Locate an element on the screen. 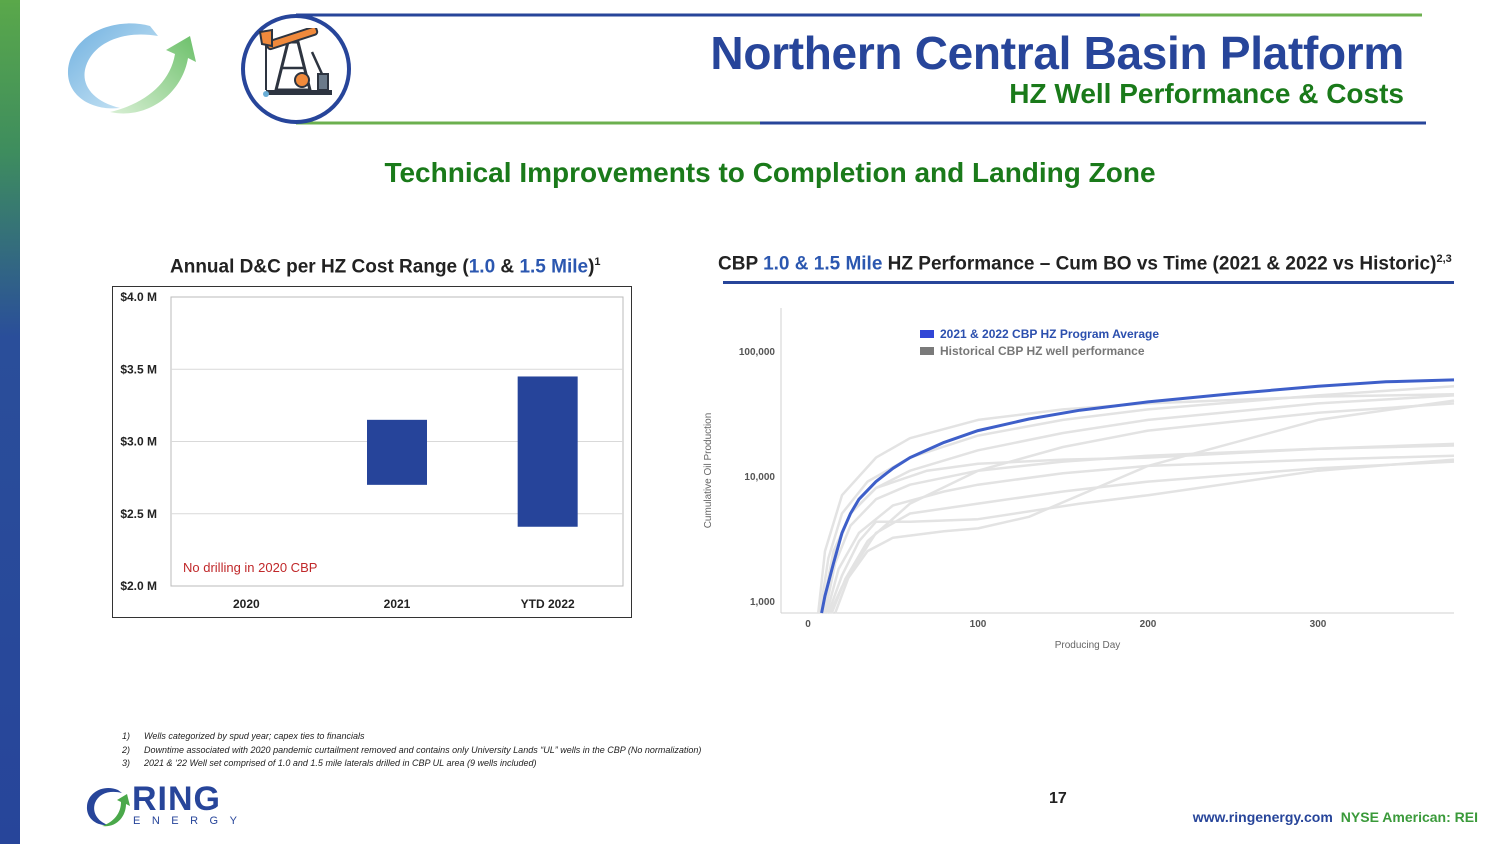  page-title: Northern Central Basin Platform is located at coordinates (1057, 53).